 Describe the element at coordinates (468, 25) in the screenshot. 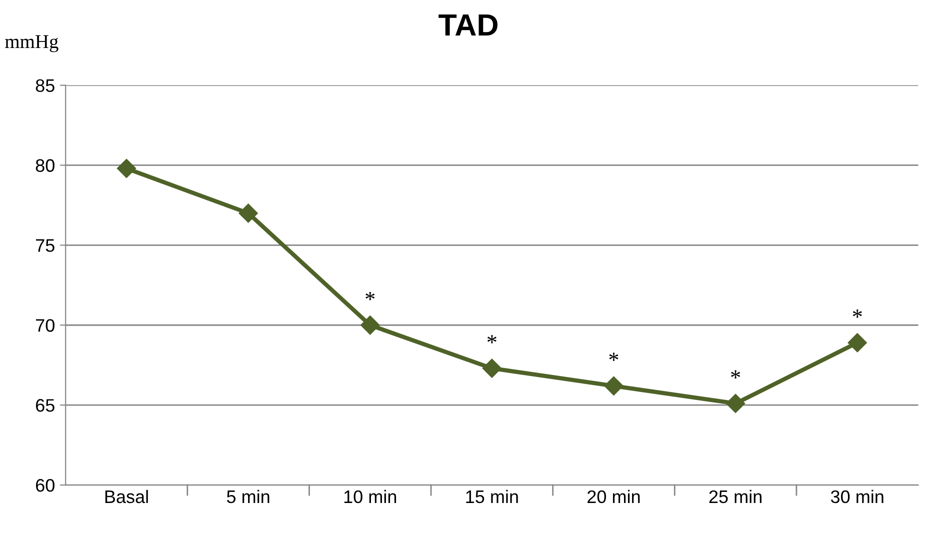

I see `chart-title: TAD` at that location.